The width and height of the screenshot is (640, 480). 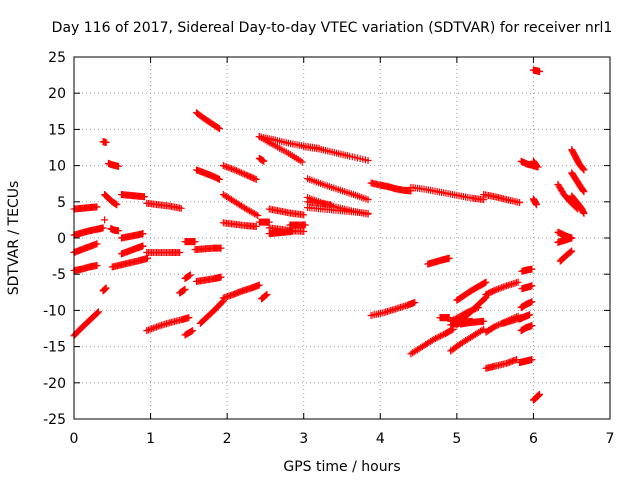 I want to click on y-tick-label: 0, so click(x=61, y=239).